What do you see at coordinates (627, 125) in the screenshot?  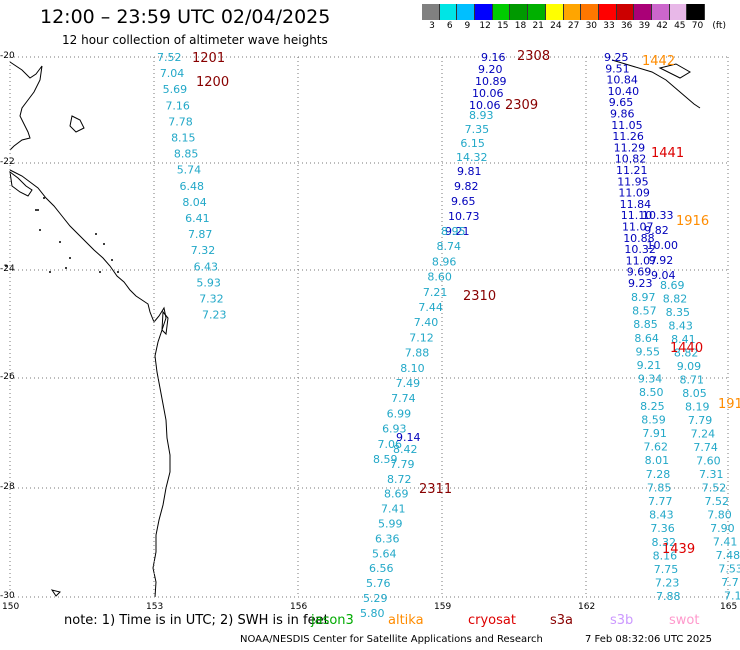 I see `wave-height-value: 11.05` at bounding box center [627, 125].